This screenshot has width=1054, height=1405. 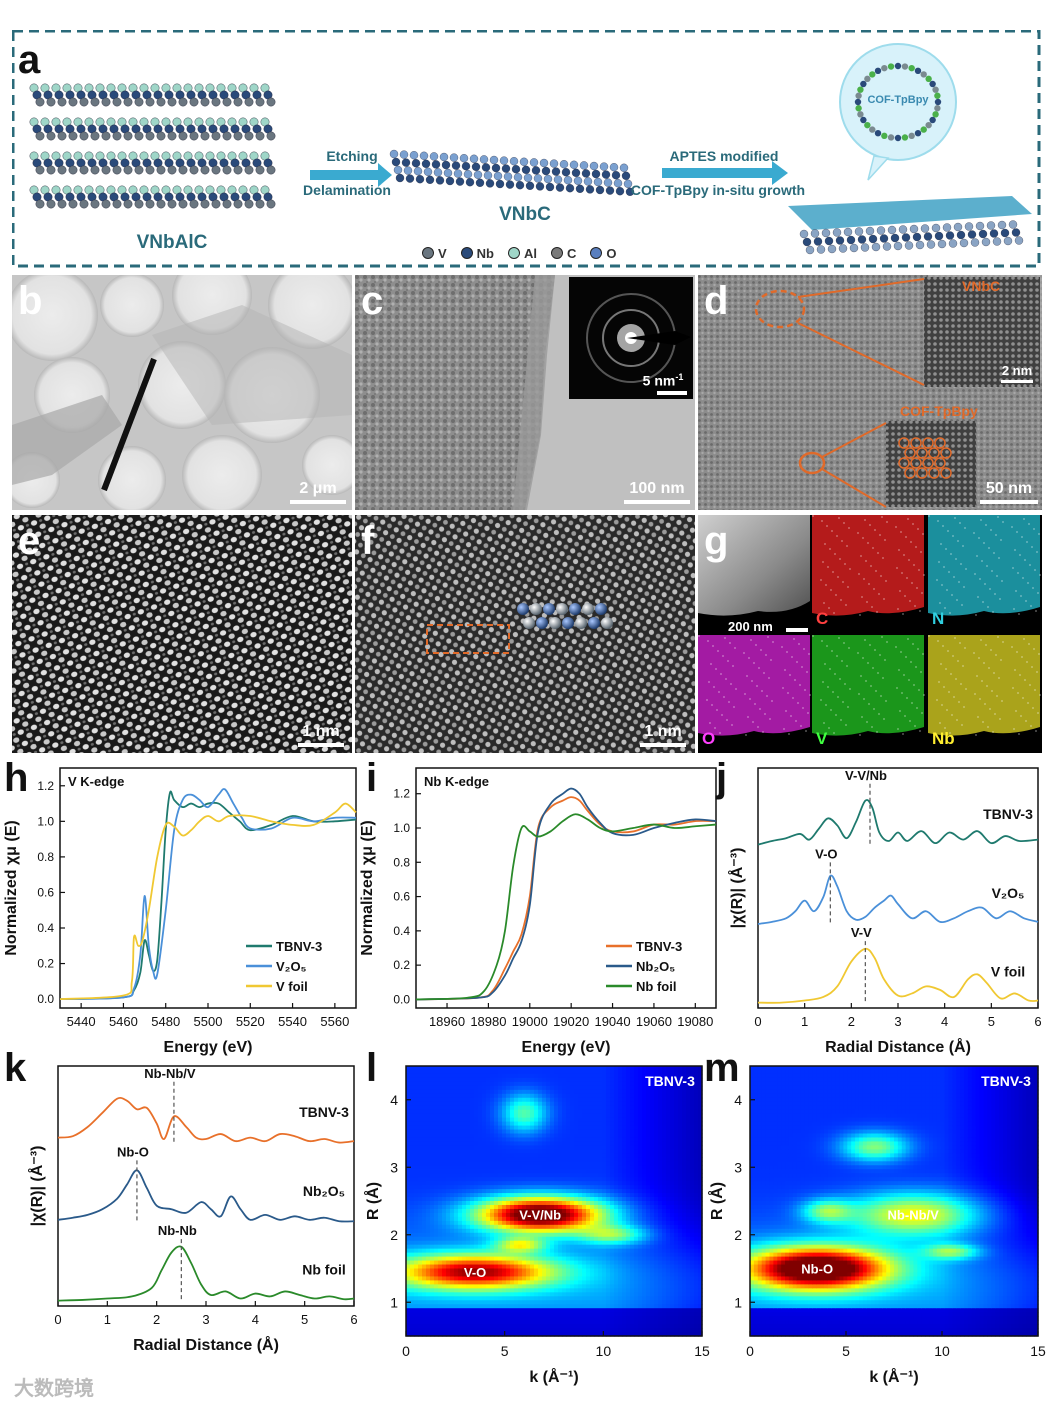 I want to click on atom, so click(x=216, y=170).